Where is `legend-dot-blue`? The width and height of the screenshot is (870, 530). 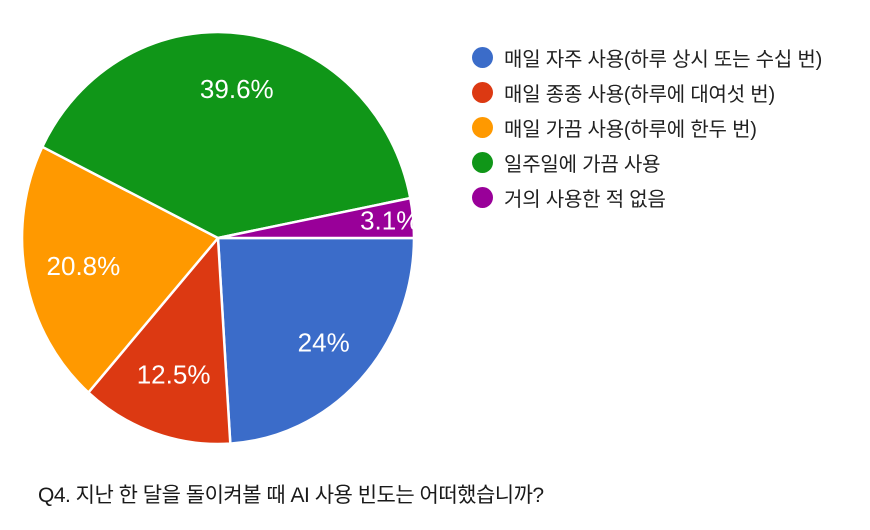
legend-dot-blue is located at coordinates (482, 57).